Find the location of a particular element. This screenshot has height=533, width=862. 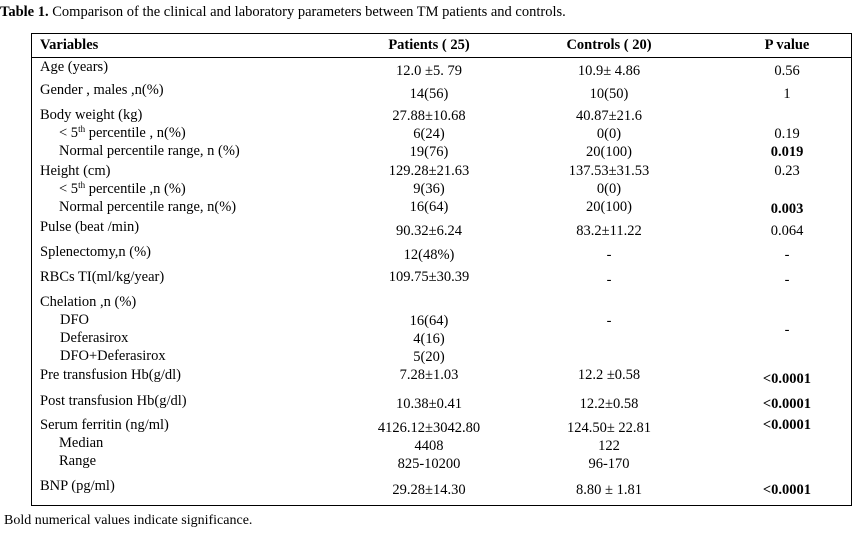

row-label: Height (cm) is located at coordinates (75, 171).